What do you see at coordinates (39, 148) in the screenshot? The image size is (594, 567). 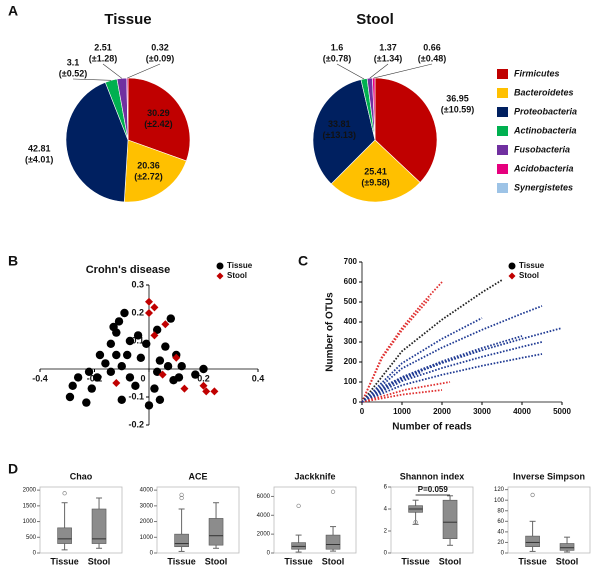 I see `value-label: 42.81` at bounding box center [39, 148].